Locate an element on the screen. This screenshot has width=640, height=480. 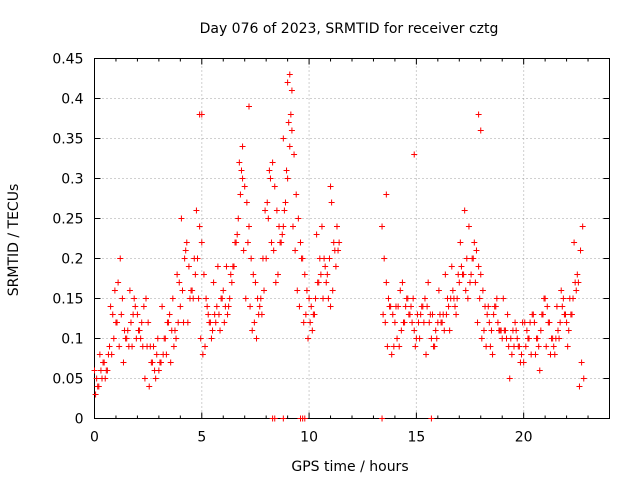
x-axis-label: GPS time / hours is located at coordinates (349, 467).